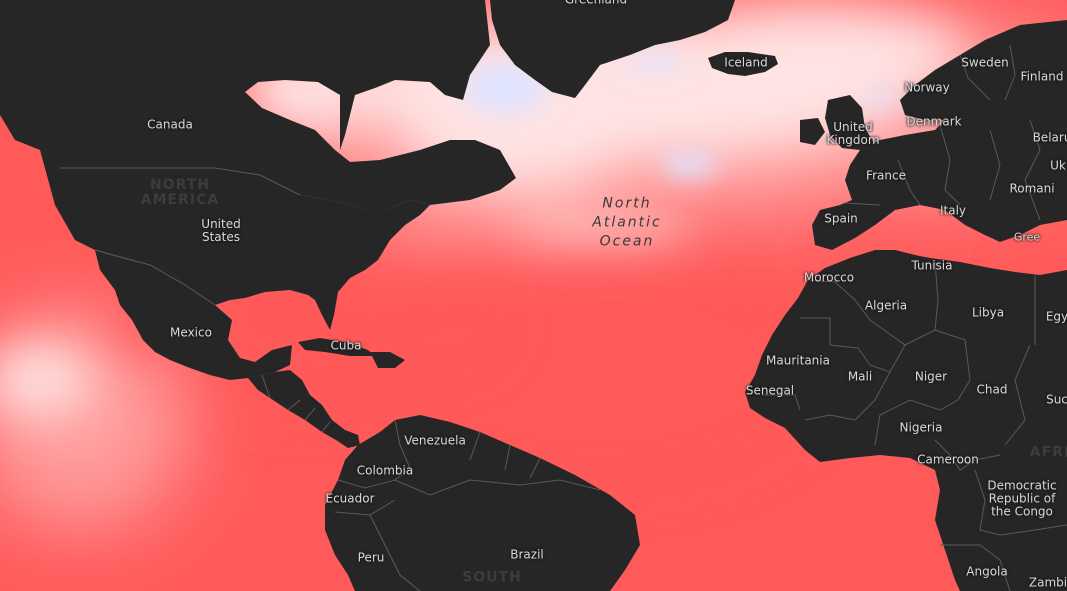  Describe the element at coordinates (180, 181) in the screenshot. I see `border-us-canada` at that location.